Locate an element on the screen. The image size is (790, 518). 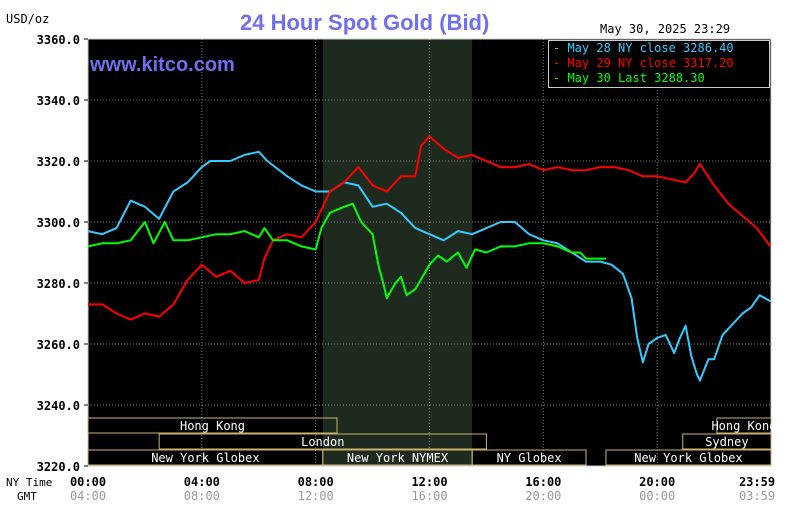
gmt-row-label: GMT is located at coordinates (27, 496).